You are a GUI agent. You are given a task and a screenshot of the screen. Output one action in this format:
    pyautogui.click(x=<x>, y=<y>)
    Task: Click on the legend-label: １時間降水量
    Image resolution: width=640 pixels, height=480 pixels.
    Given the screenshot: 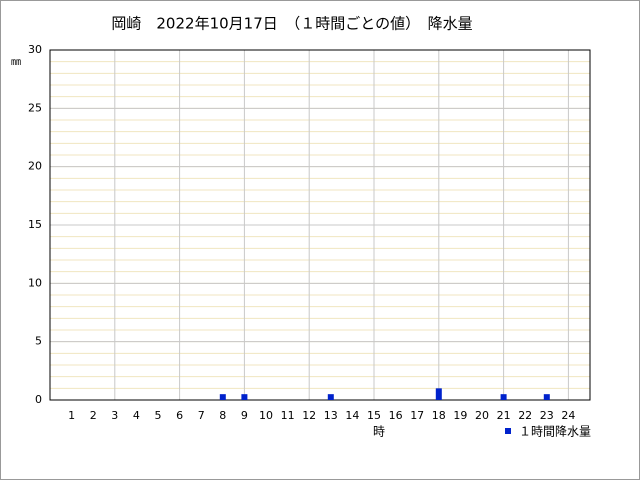 What is the action you would take?
    pyautogui.click(x=555, y=432)
    